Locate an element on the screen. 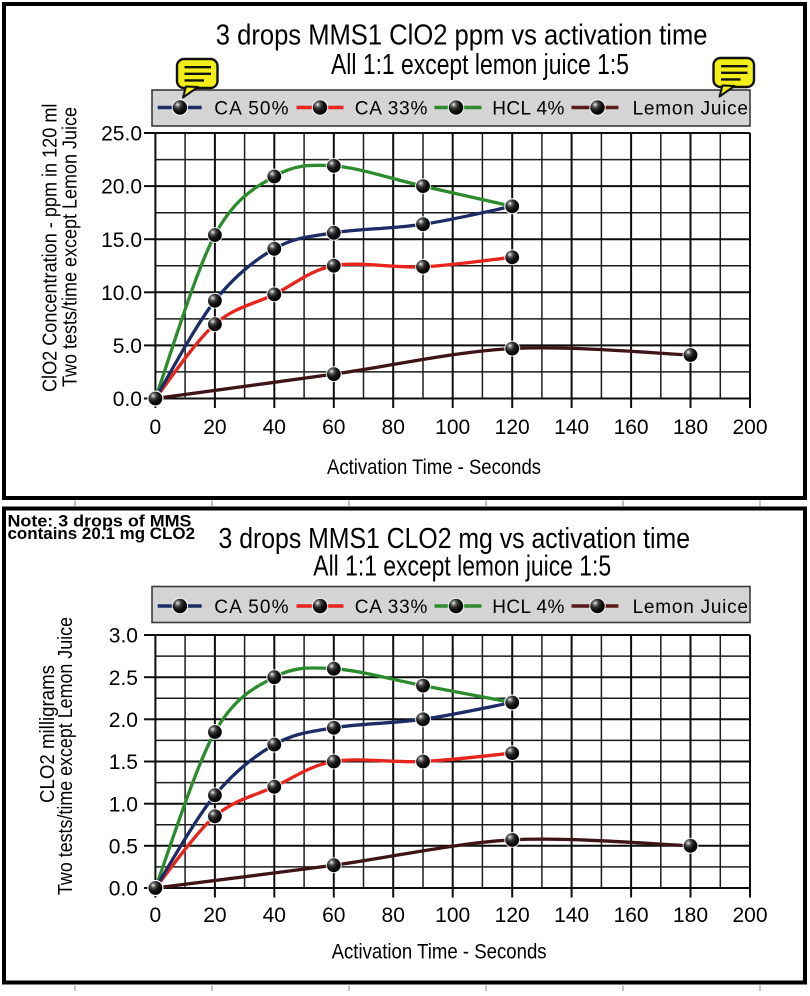 Image resolution: width=810 pixels, height=996 pixels. svg-text:3 drops MMS1 CLO2 mg vs activa: 3 drops MMS1 CLO2 mg vs activation time is located at coordinates (455, 539).